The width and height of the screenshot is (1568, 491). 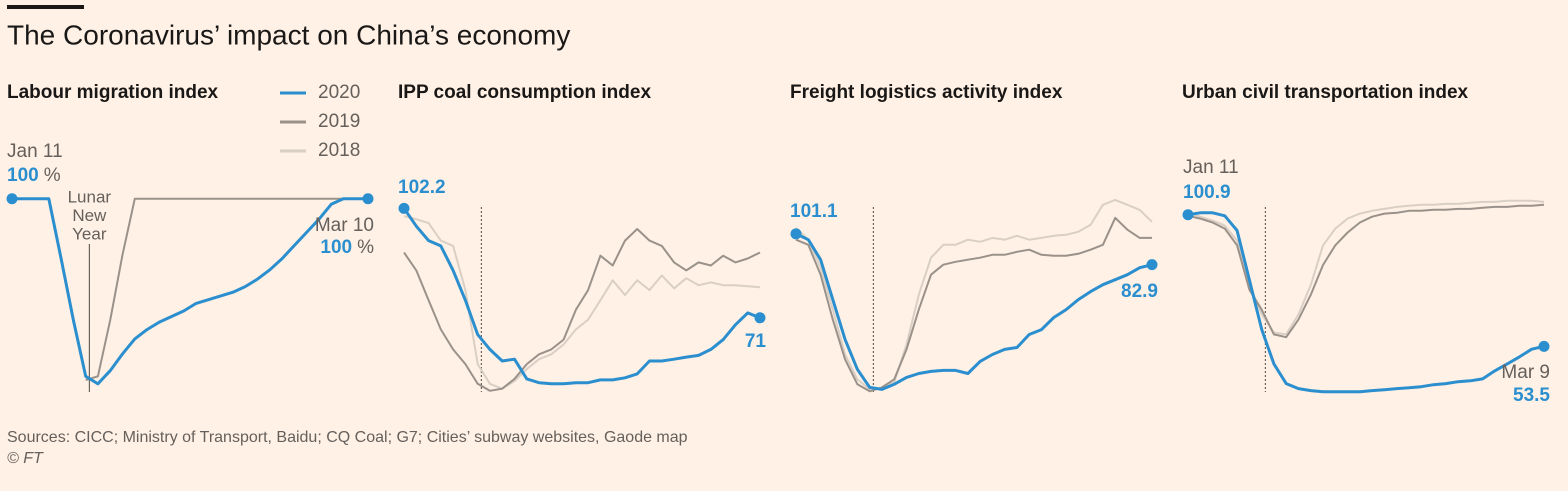 I want to click on credit: © FT, so click(x=25, y=458).